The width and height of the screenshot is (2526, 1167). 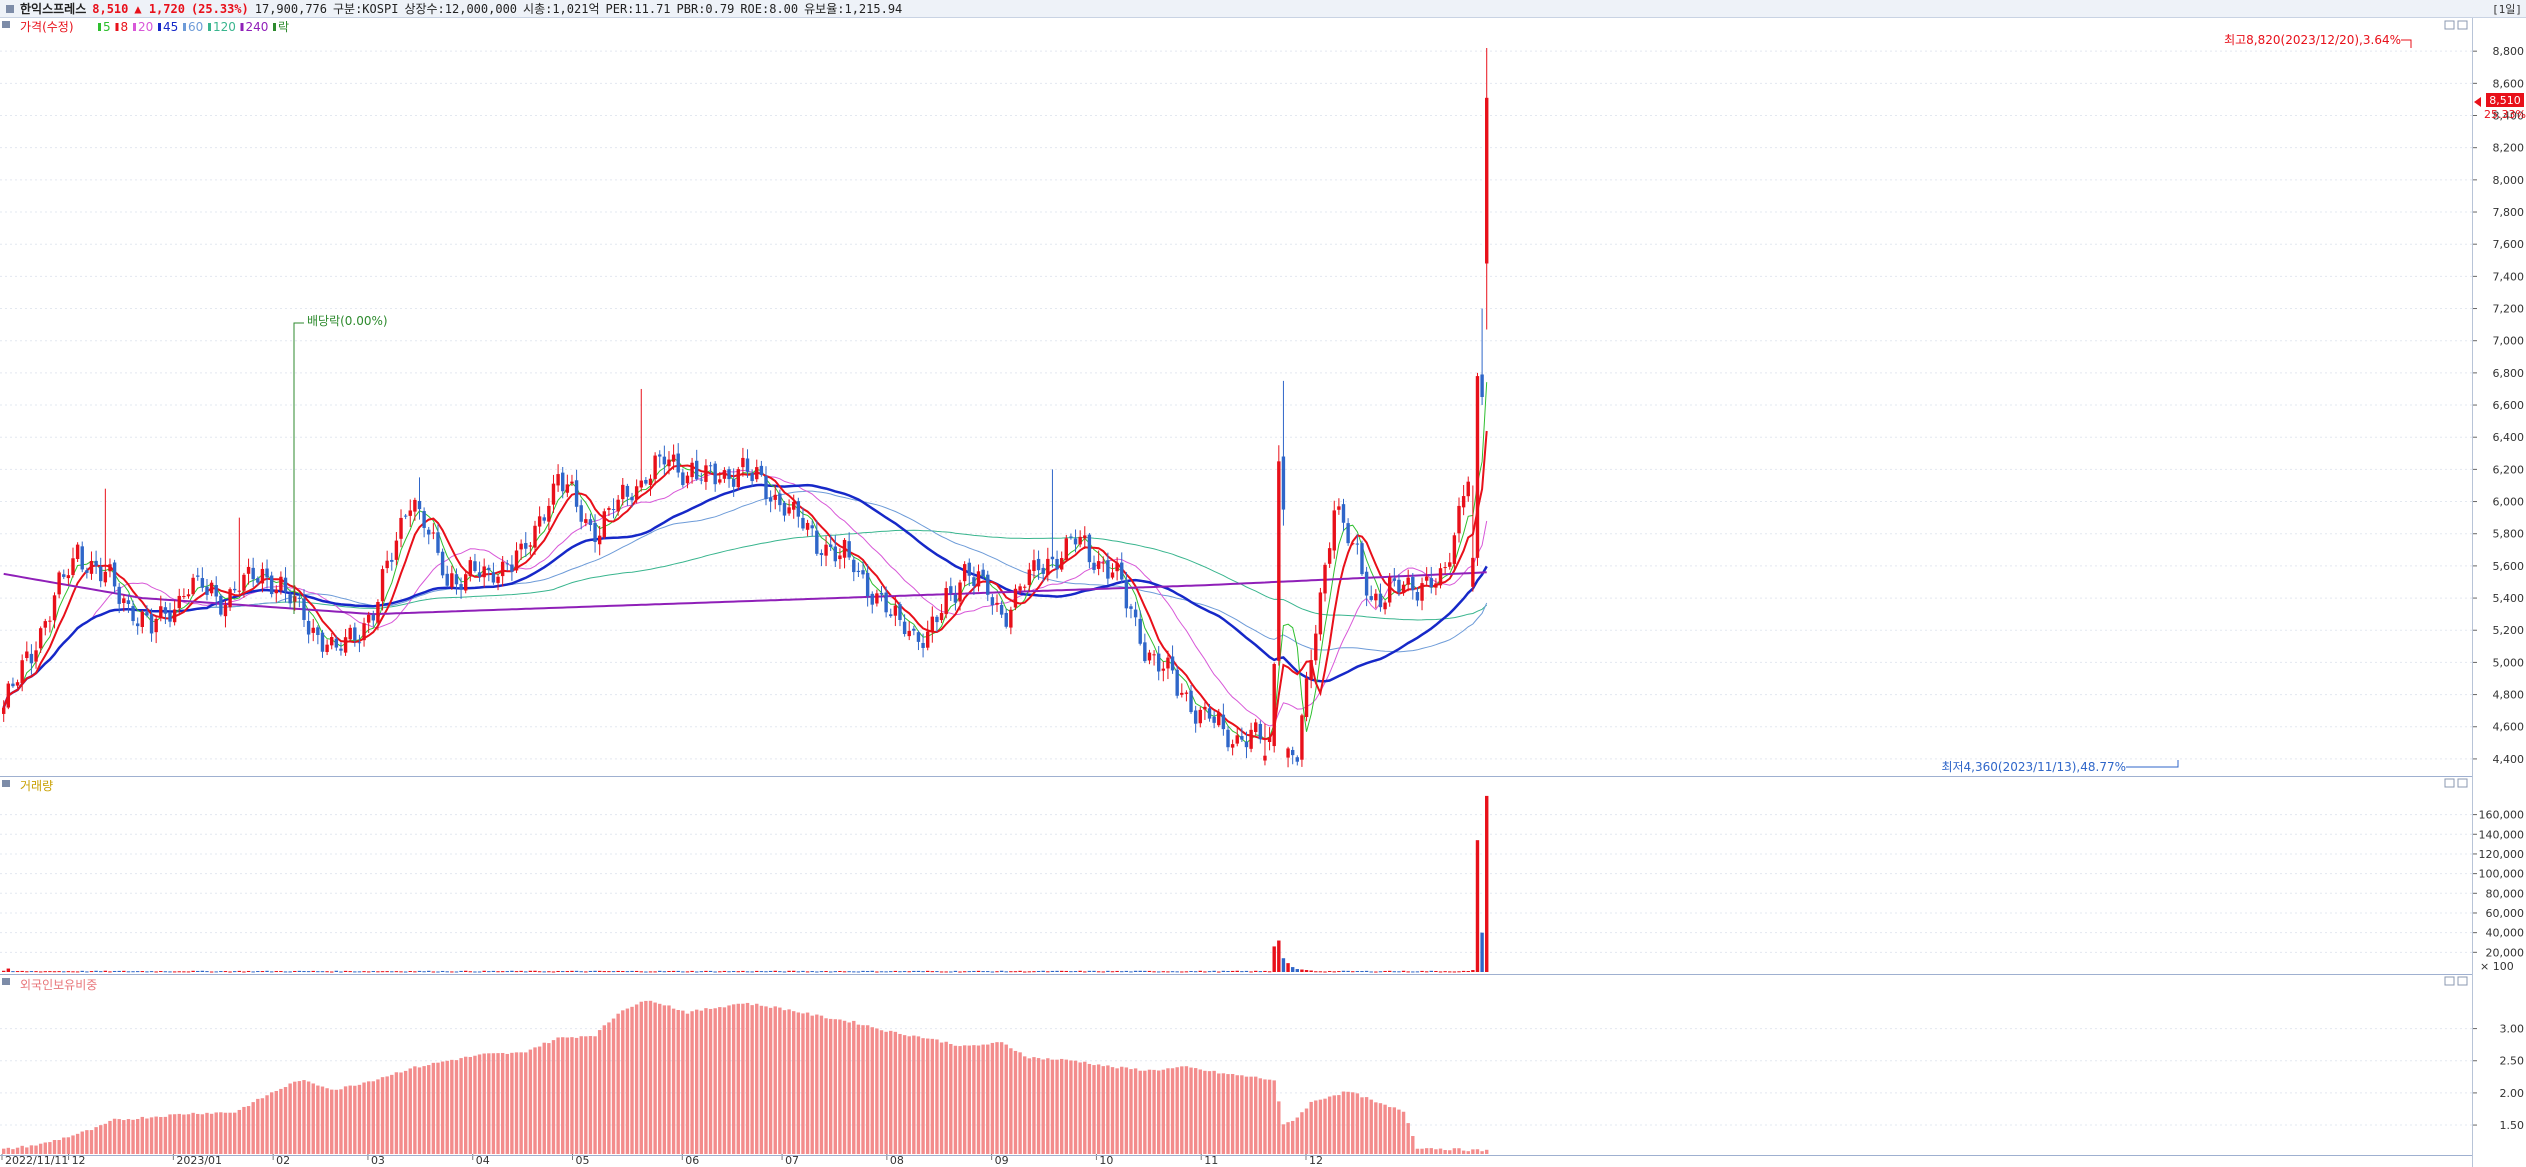 I want to click on volume-unit-label: × 100, so click(x=2497, y=966).